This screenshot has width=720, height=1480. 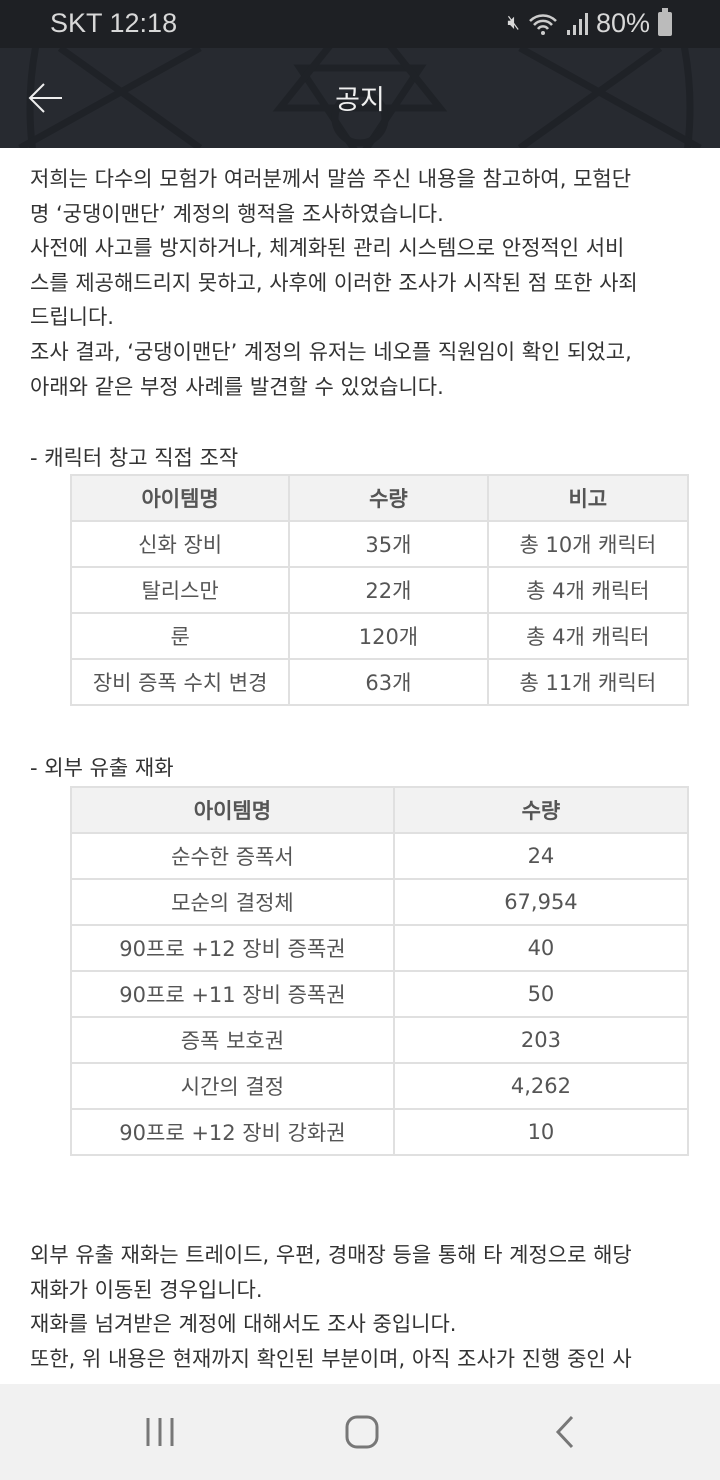 What do you see at coordinates (388, 544) in the screenshot?
I see `table-cell: 35개` at bounding box center [388, 544].